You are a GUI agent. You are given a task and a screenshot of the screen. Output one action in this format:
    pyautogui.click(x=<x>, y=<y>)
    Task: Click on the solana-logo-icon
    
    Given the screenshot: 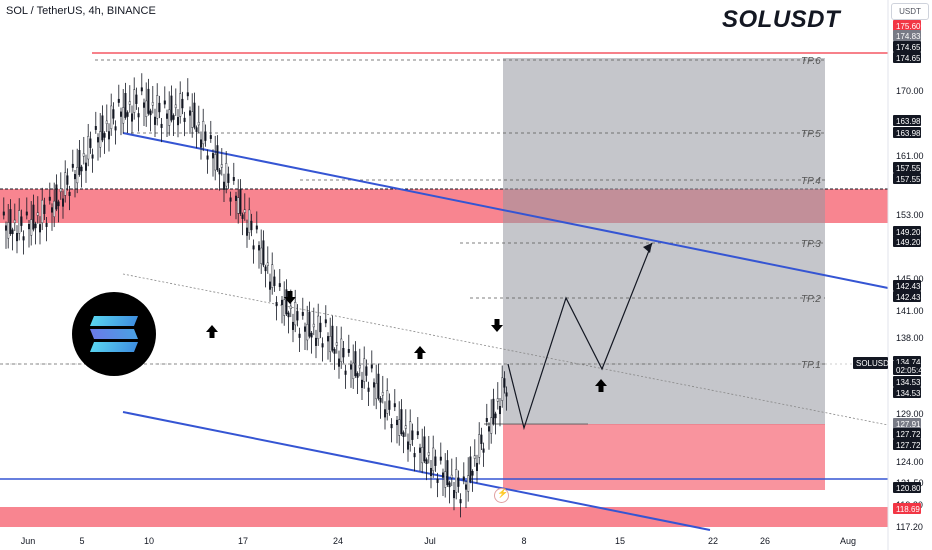 What is the action you would take?
    pyautogui.click(x=114, y=334)
    